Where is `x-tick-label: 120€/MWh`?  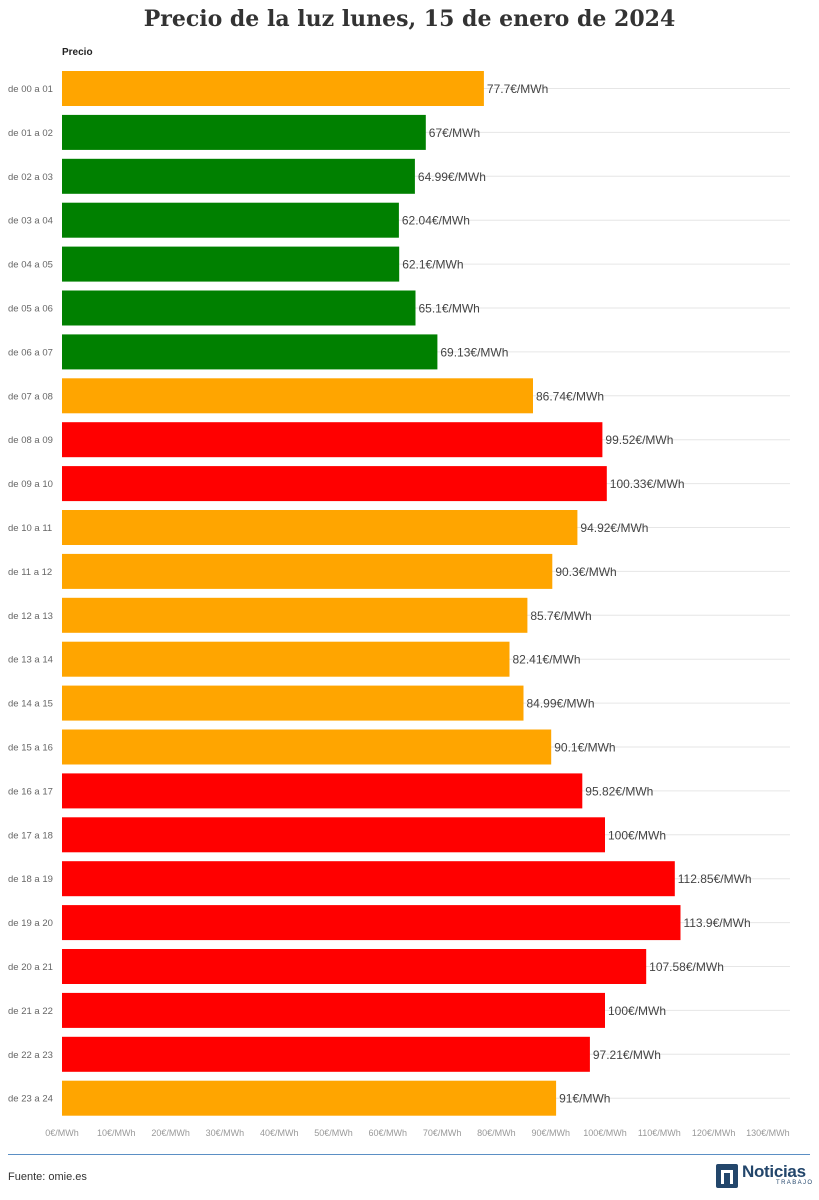 x-tick-label: 120€/MWh is located at coordinates (714, 1133).